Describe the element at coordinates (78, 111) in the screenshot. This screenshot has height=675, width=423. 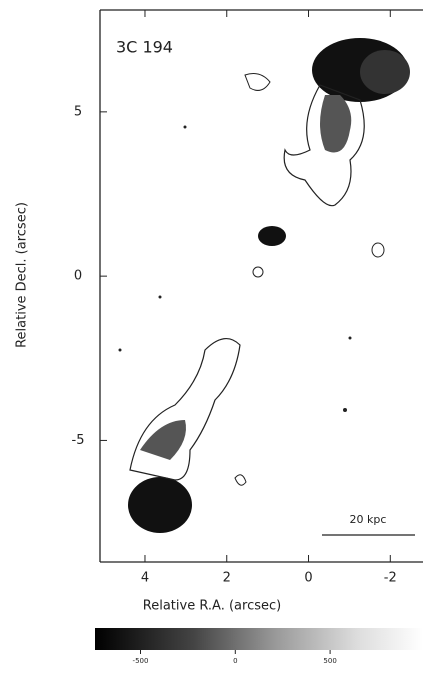
I see `y-tick-label: 5` at that location.